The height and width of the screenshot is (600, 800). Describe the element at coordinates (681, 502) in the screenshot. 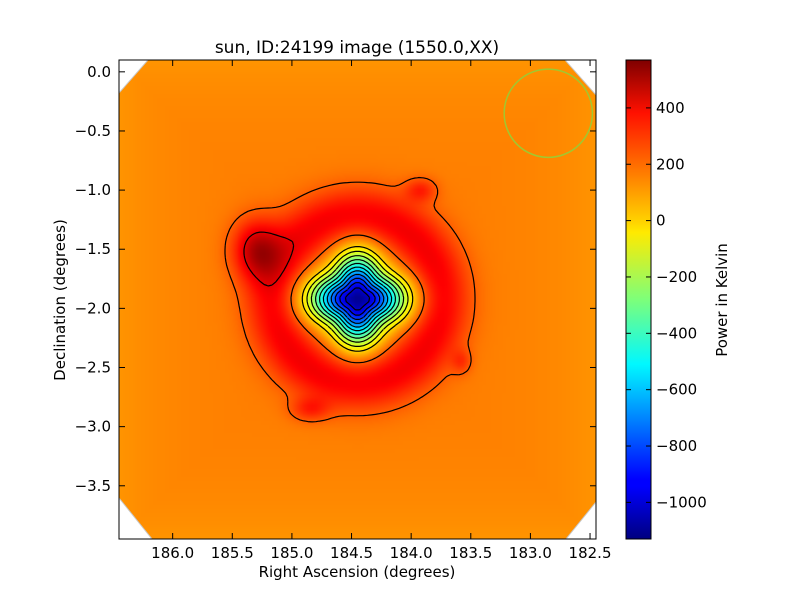

I see `colorbar-tick-label: −1000` at that location.